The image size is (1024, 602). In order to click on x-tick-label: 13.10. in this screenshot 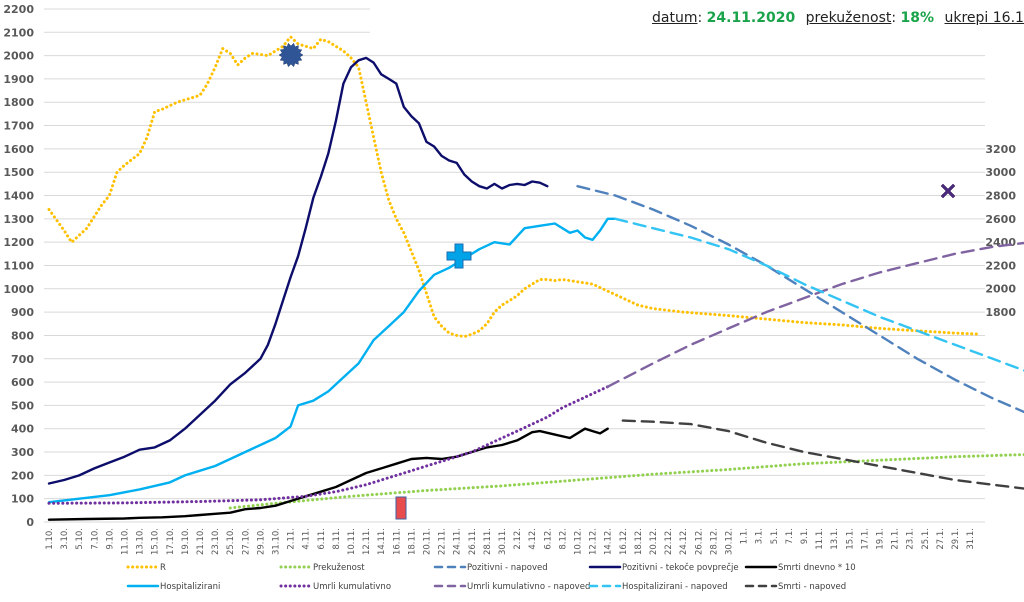, I will do `click(141, 541)`.